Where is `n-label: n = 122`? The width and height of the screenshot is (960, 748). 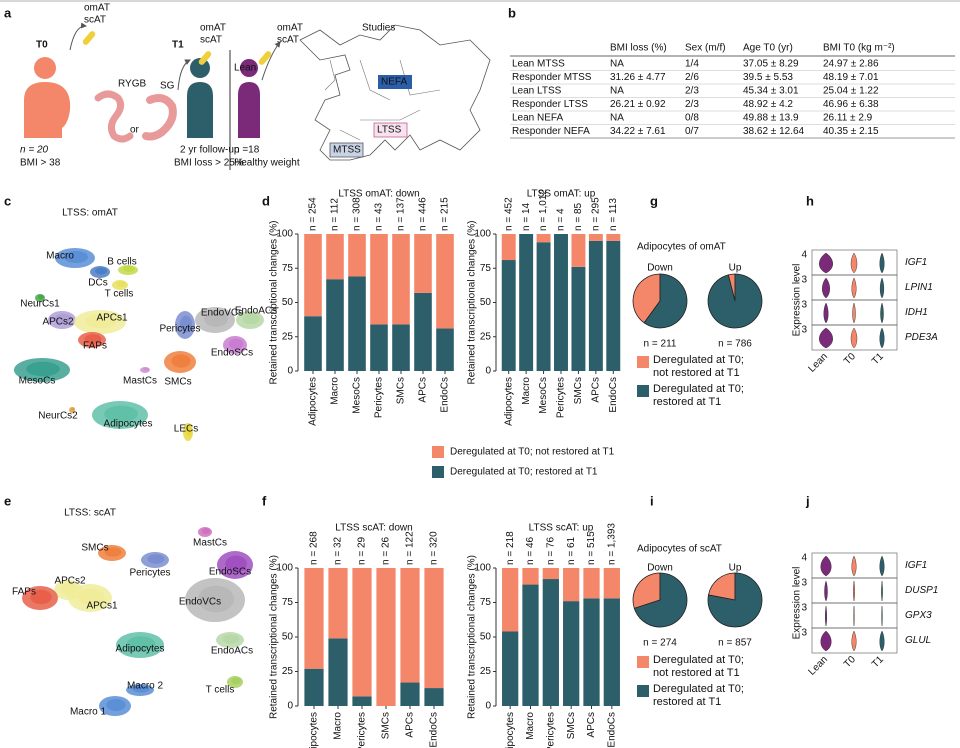 n-label: n = 122 is located at coordinates (410, 548).